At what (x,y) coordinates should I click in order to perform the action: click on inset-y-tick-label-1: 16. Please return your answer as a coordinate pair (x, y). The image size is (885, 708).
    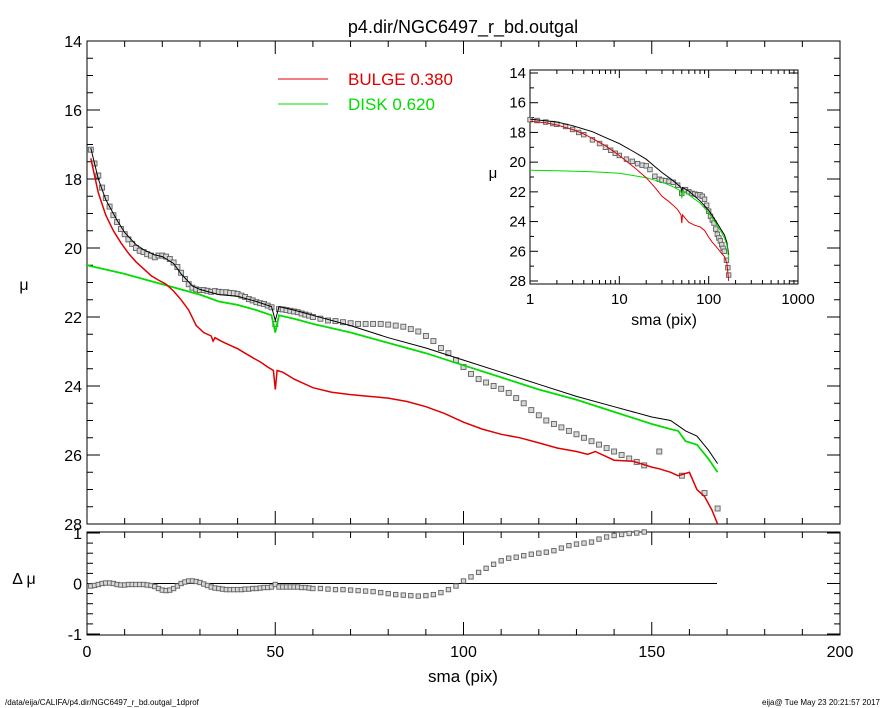
    Looking at the image, I should click on (517, 103).